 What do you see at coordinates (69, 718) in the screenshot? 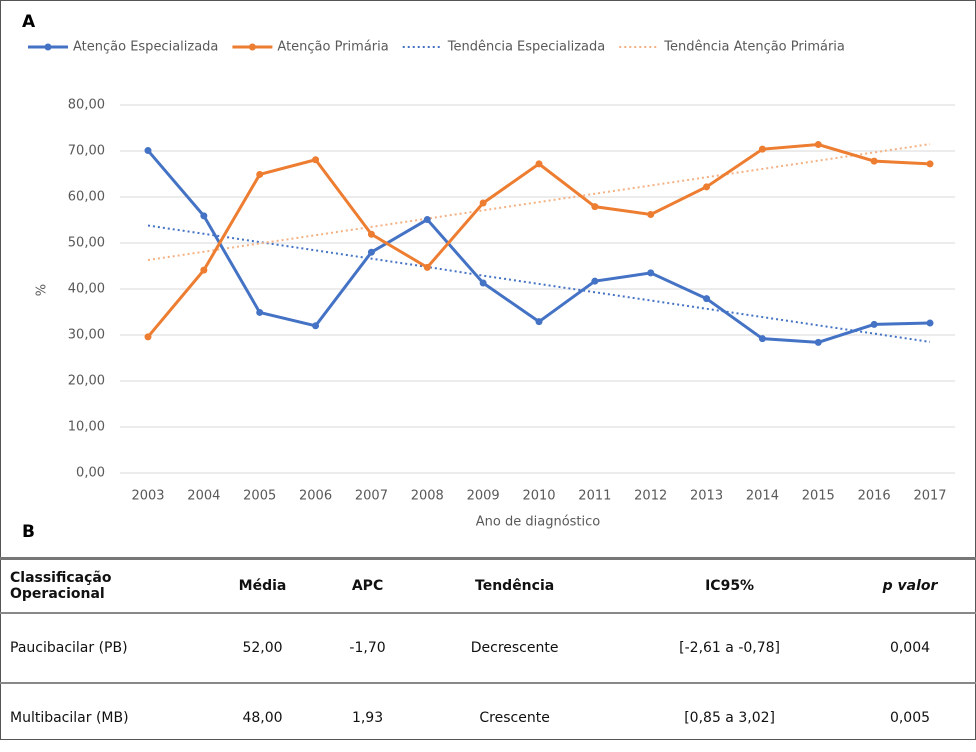
I see `table-cell: Multibacilar (MB)` at bounding box center [69, 718].